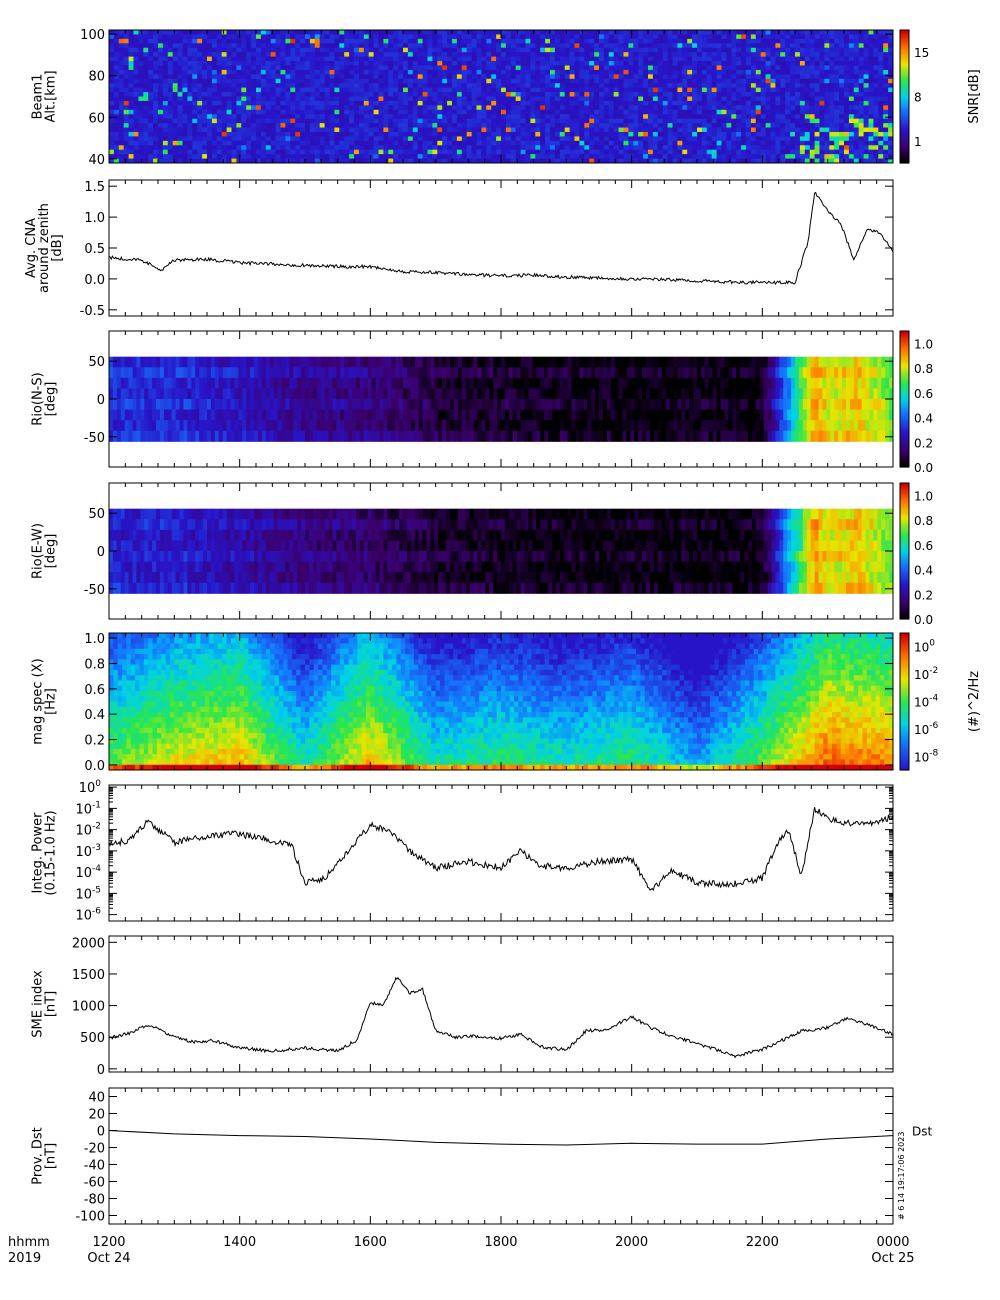  What do you see at coordinates (904, 142) in the screenshot?
I see `beam-snr-colorbar-cell` at bounding box center [904, 142].